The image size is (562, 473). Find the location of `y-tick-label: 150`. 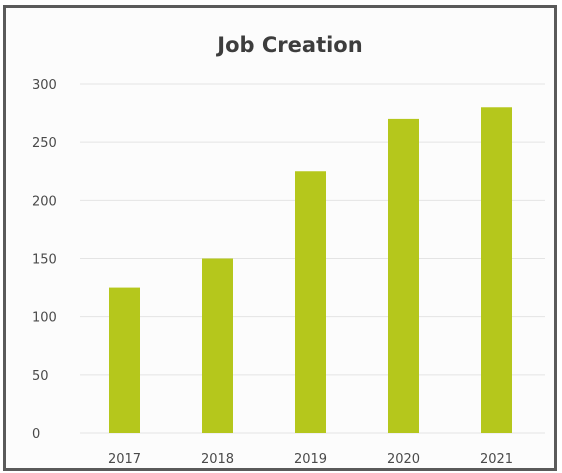

y-tick-label: 150 is located at coordinates (44, 260).